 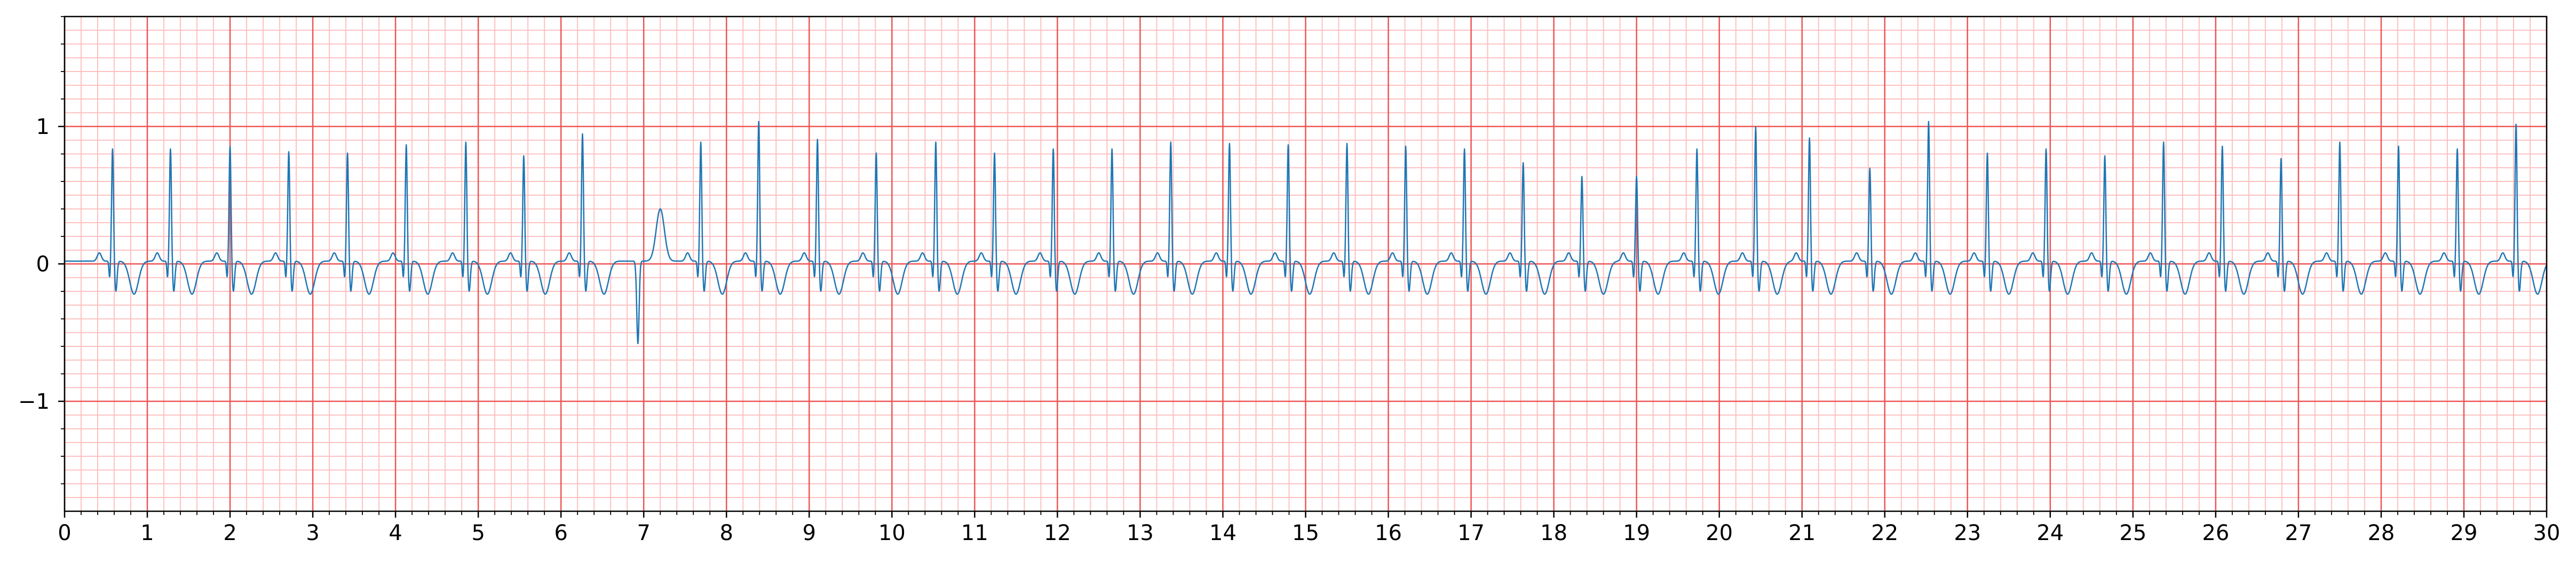 What do you see at coordinates (43, 264) in the screenshot?
I see `y-tick-label: 0` at bounding box center [43, 264].